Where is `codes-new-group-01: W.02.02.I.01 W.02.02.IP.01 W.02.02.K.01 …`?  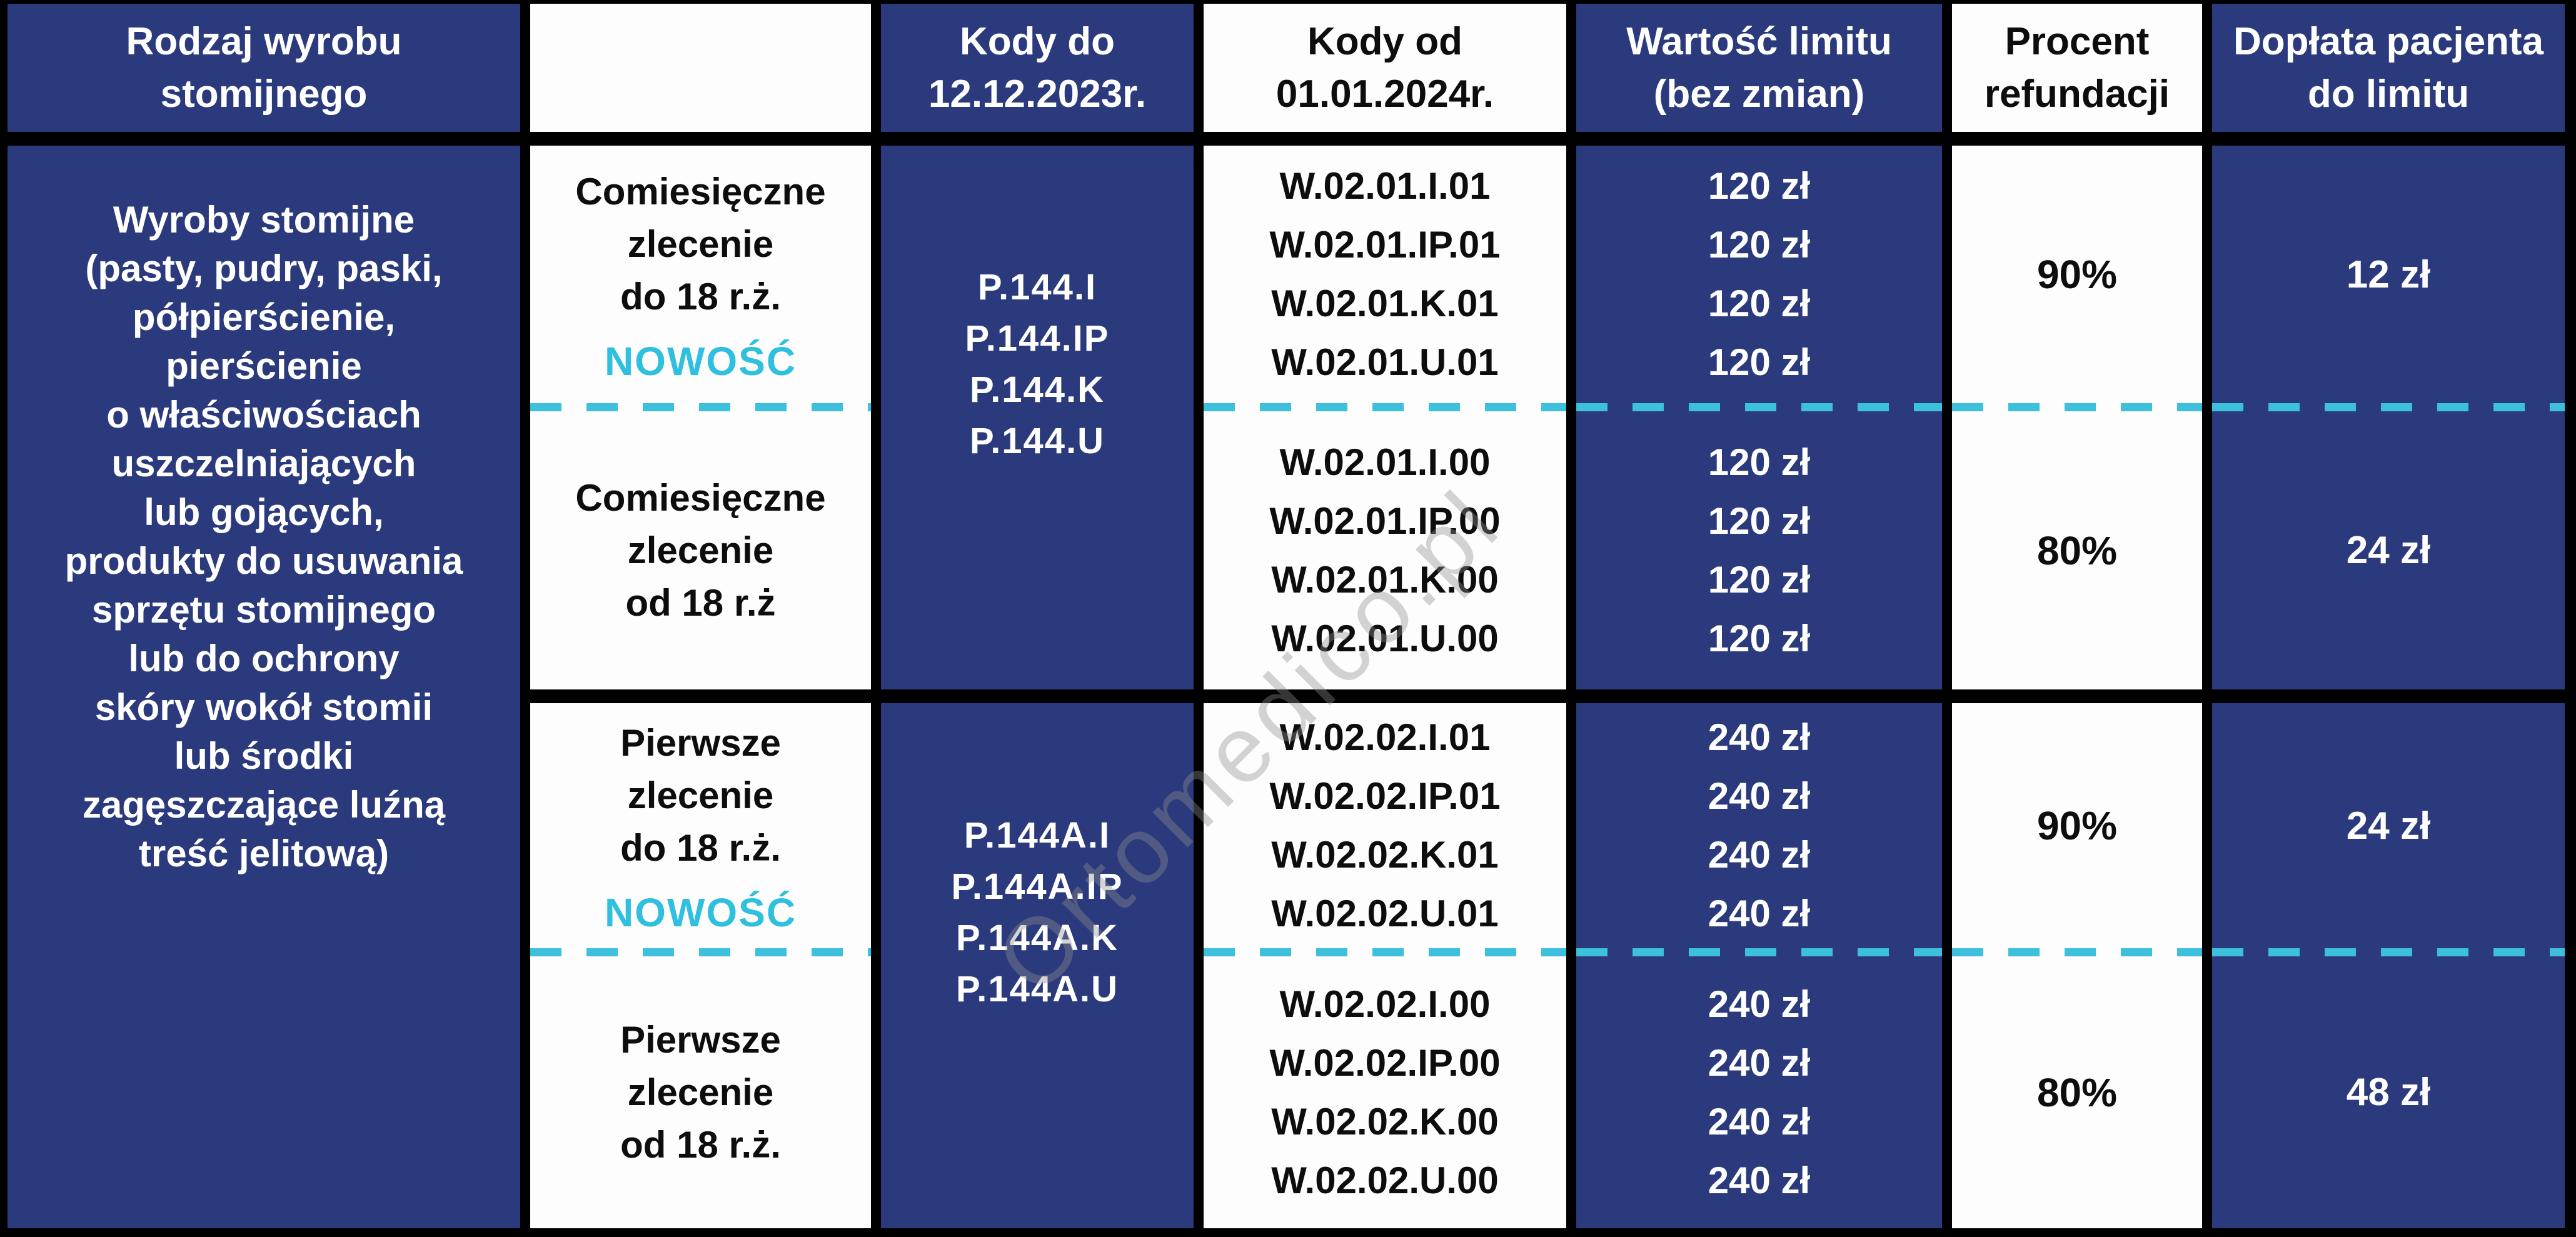
codes-new-group-01: W.02.02.I.01 W.02.02.IP.01 W.02.02.K.01 … is located at coordinates (1385, 825).